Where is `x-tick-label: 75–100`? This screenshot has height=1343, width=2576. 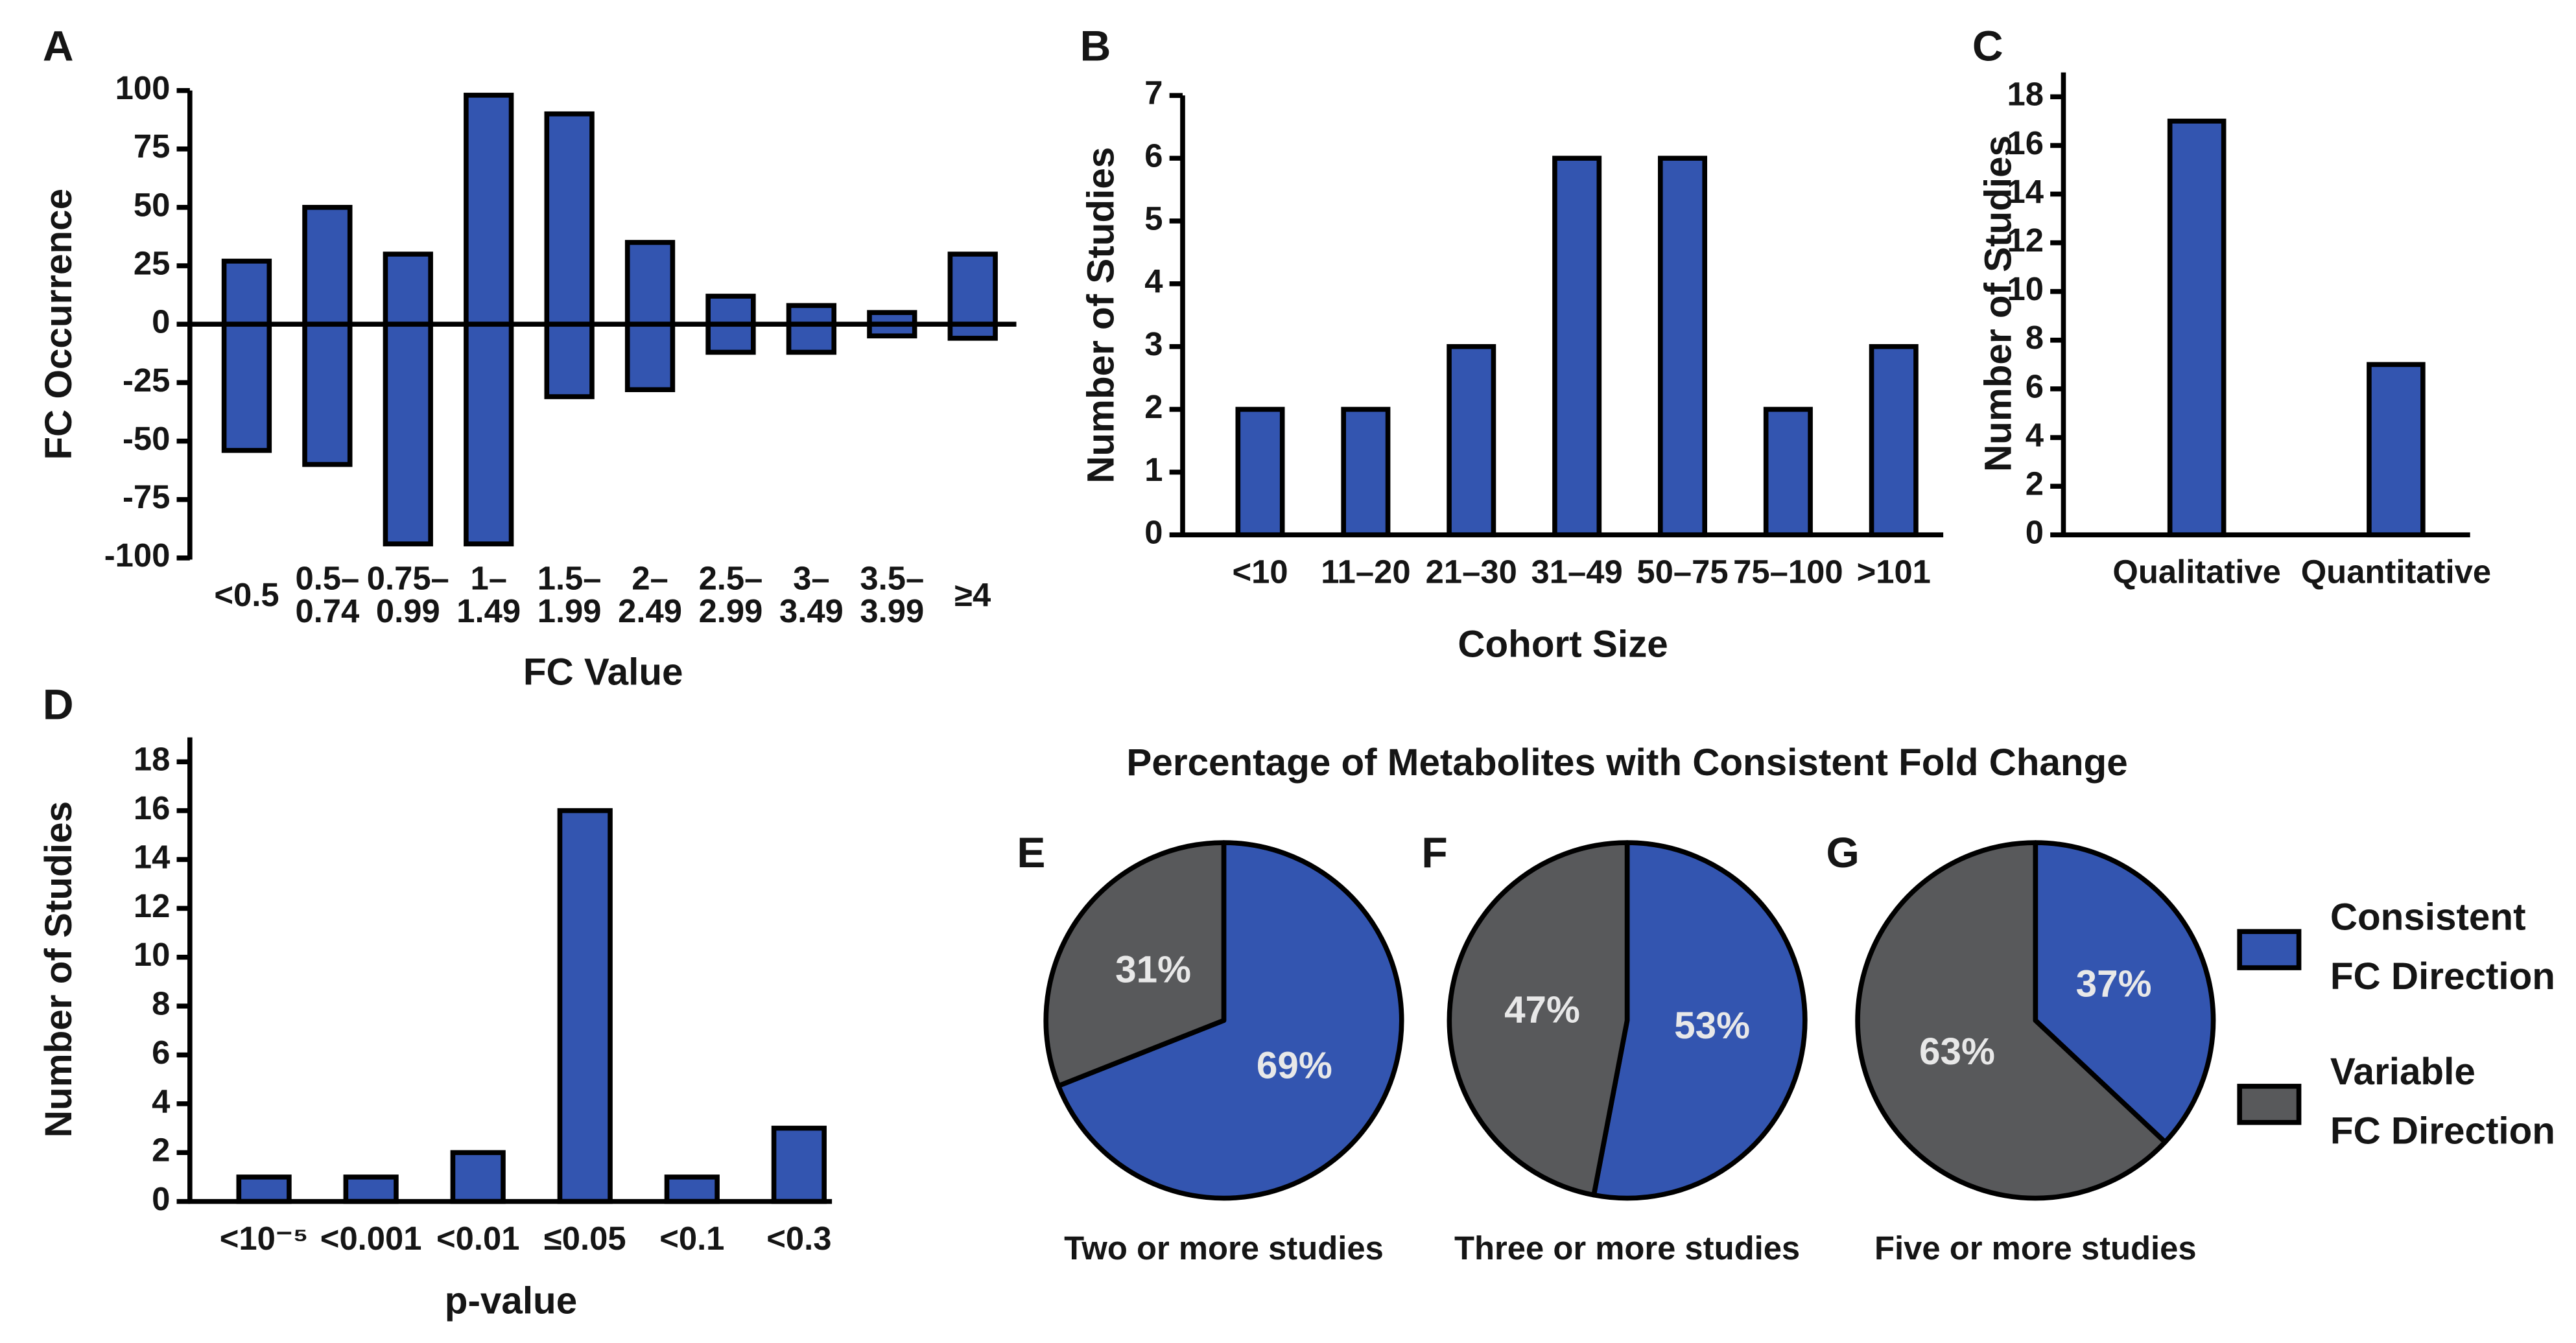
x-tick-label: 75–100 is located at coordinates (1788, 572).